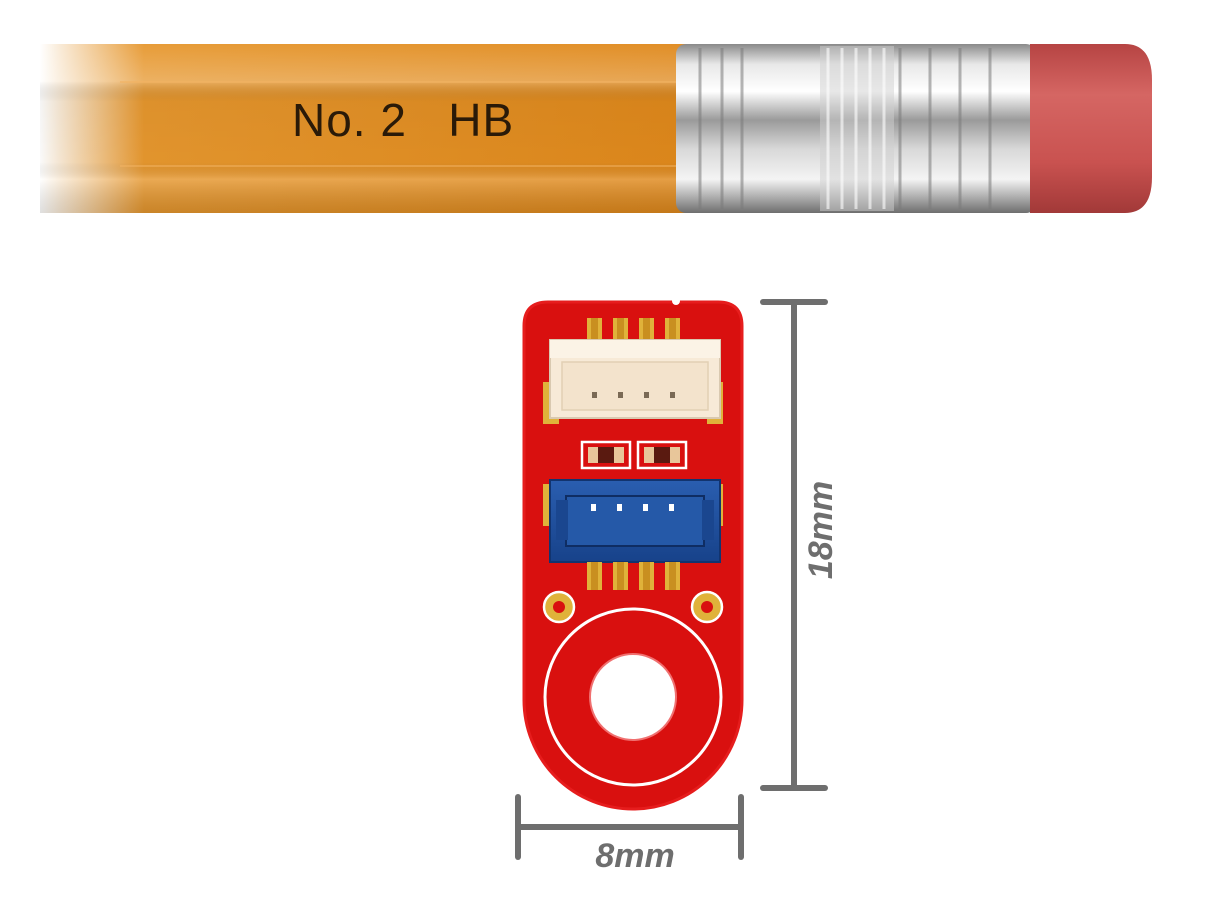 This screenshot has width=1229, height=900. I want to click on height-dimension: 18mm, so click(800, 545).